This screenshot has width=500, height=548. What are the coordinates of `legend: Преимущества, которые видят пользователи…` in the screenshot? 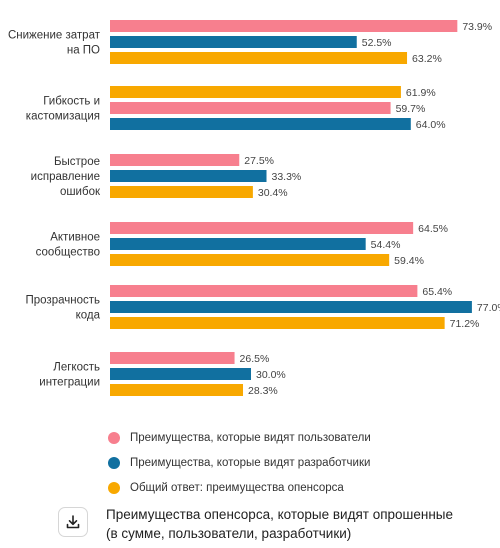 It's located at (239, 462).